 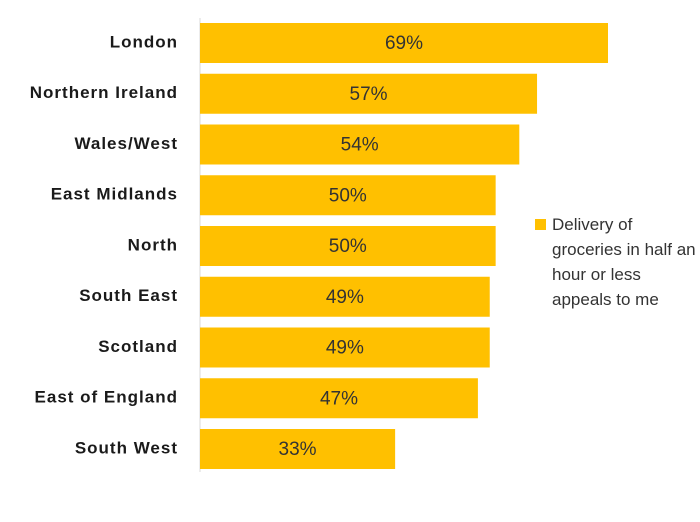 I want to click on category-label: South West, so click(x=126, y=447).